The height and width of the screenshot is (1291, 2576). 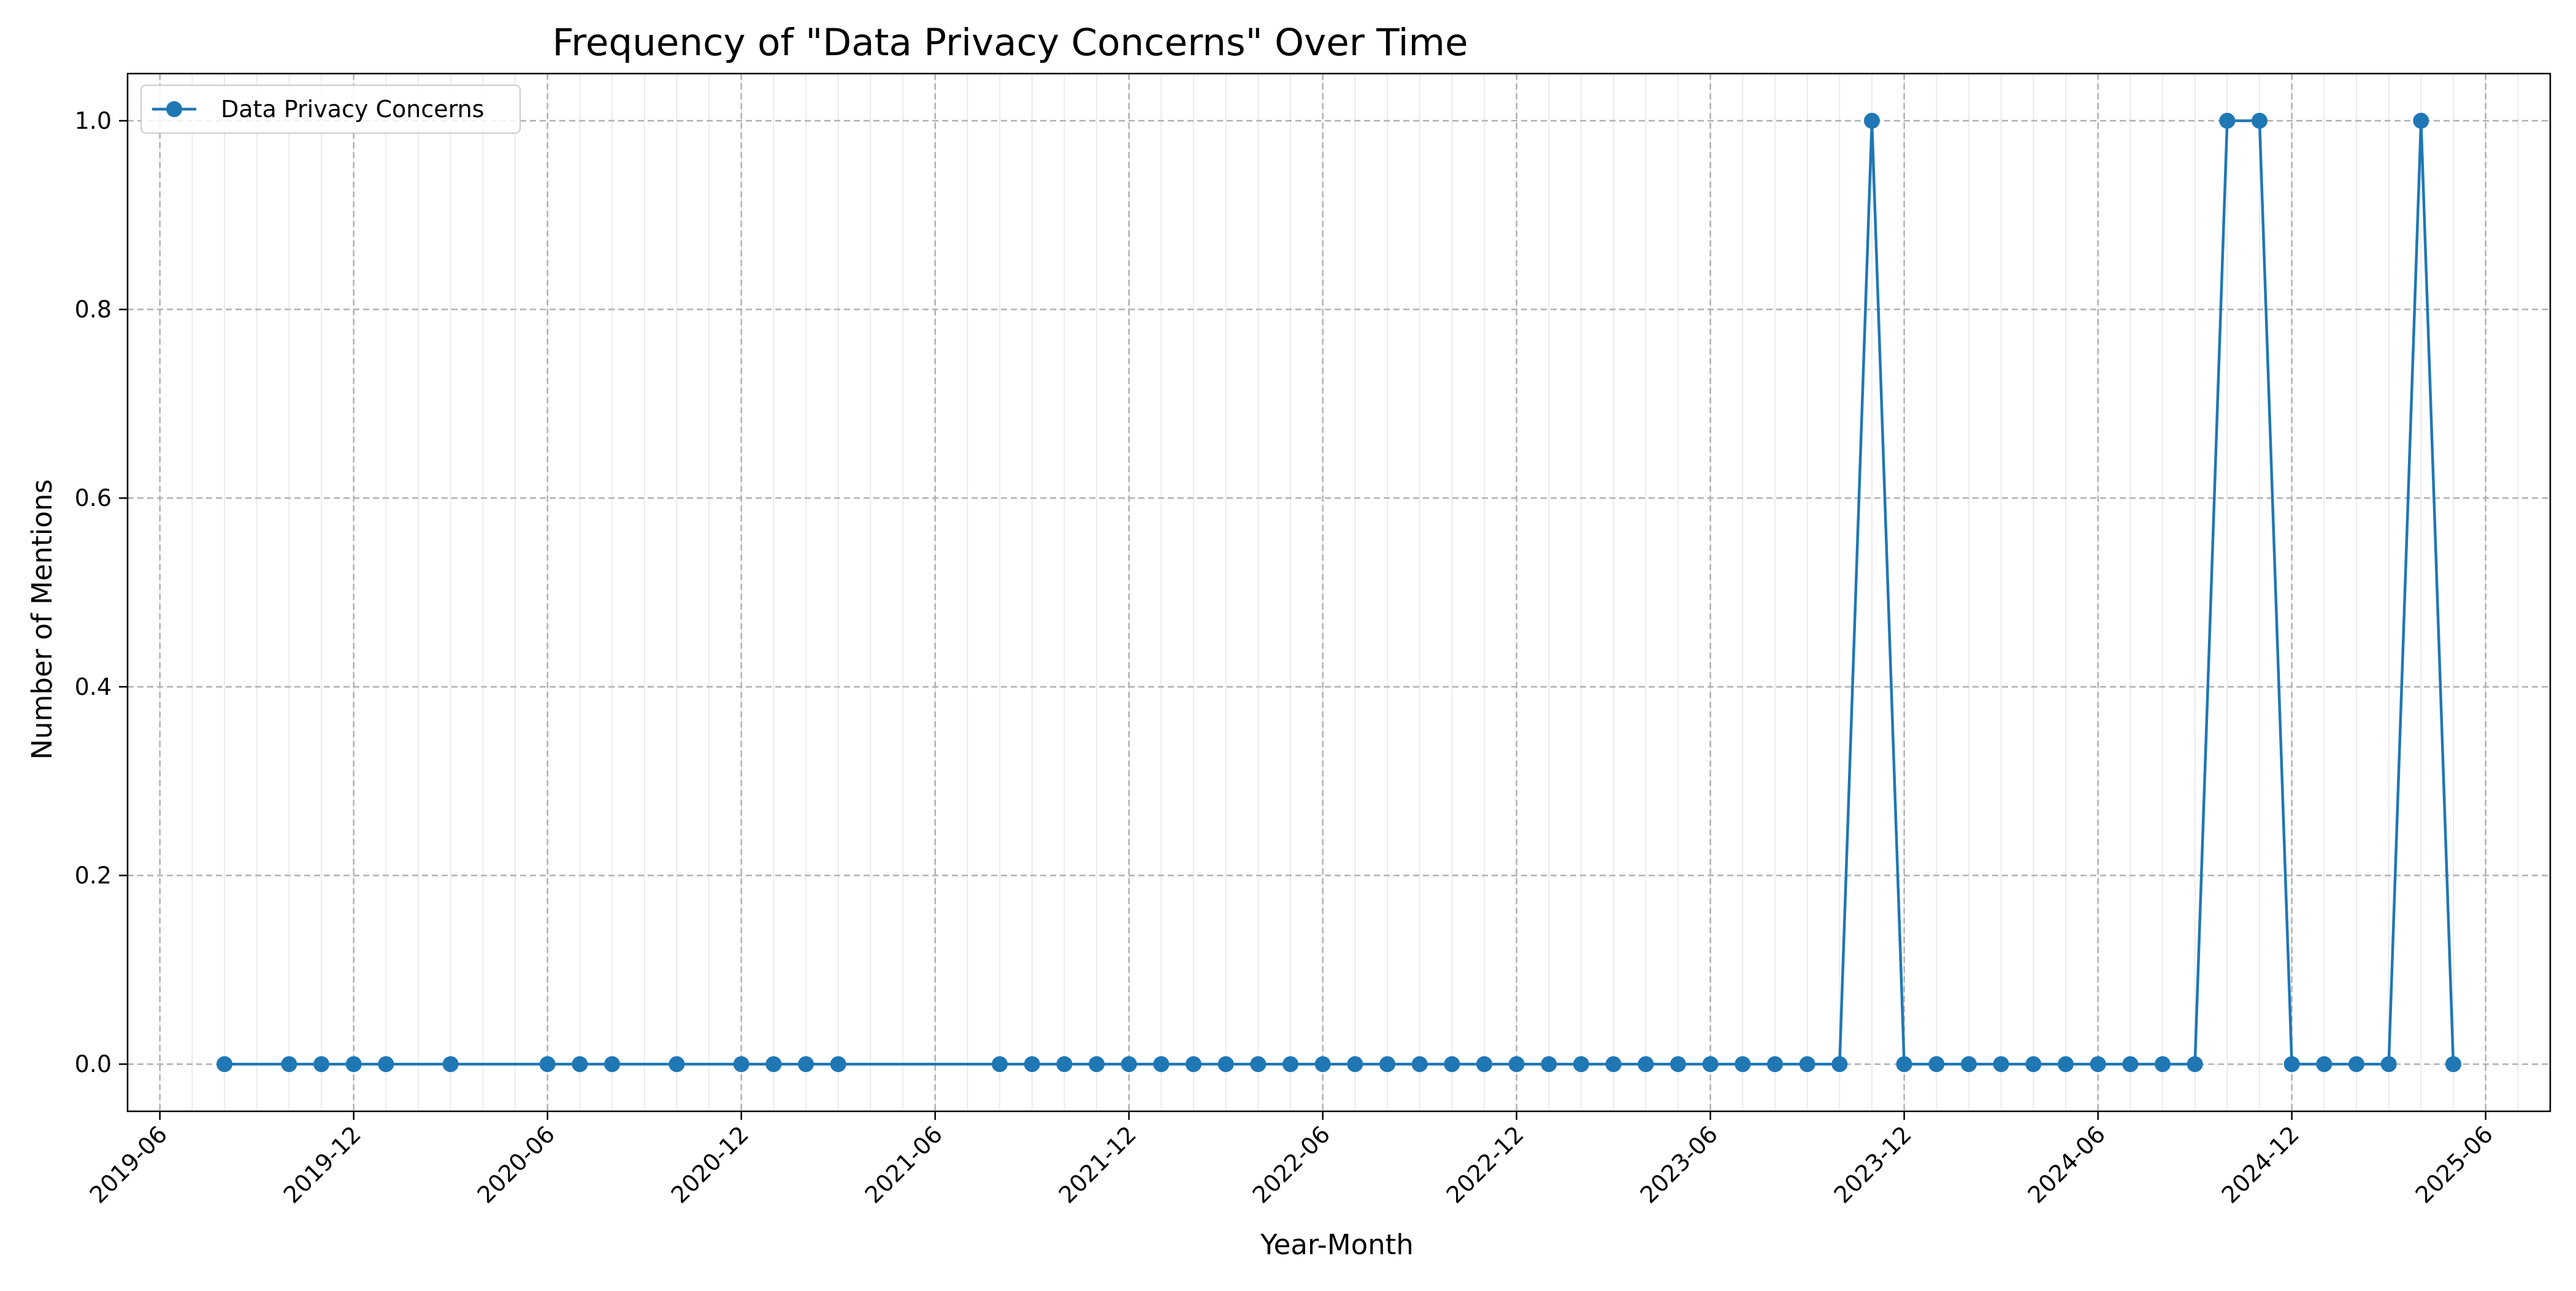 I want to click on y-tick-label: 1.0, so click(x=93, y=120).